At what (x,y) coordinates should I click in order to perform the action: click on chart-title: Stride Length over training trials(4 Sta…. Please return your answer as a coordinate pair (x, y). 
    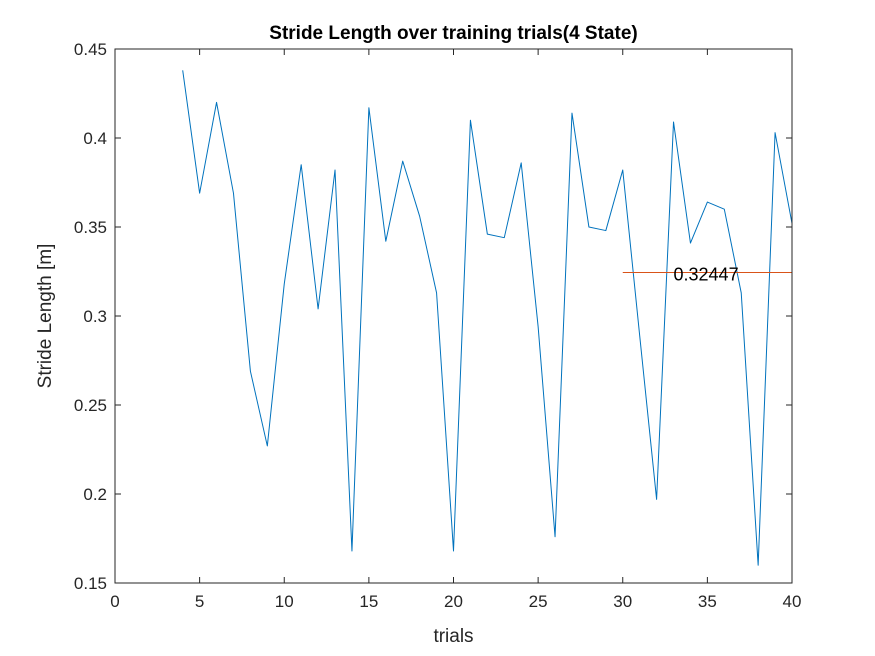
    Looking at the image, I should click on (453, 33).